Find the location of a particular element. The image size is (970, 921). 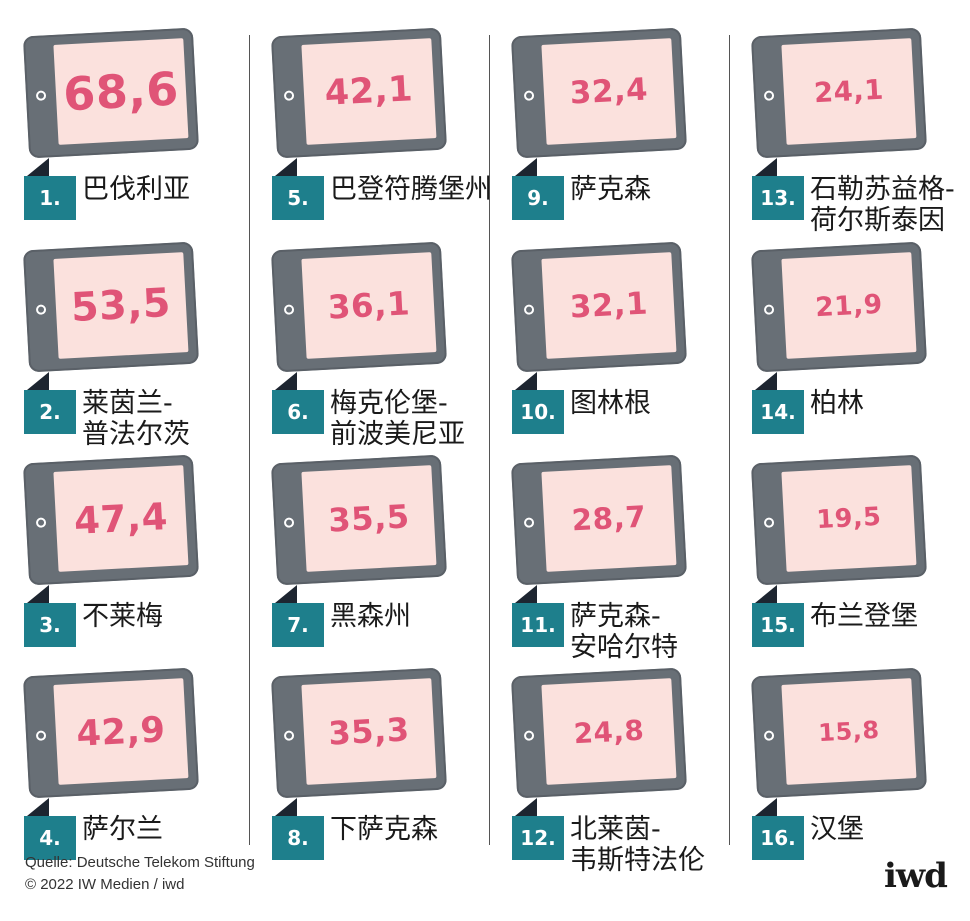

rank-badge: 3. is located at coordinates (50, 625).